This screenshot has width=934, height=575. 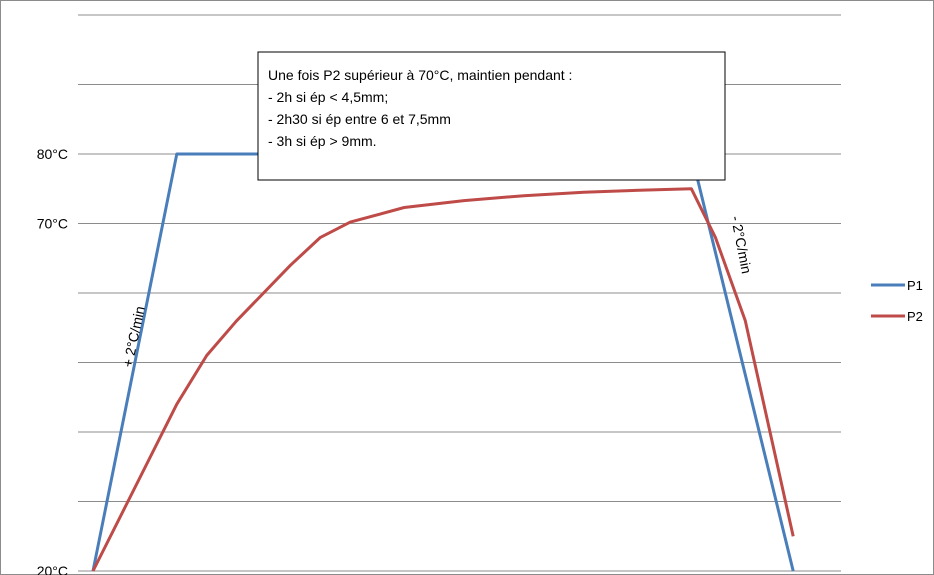 What do you see at coordinates (52, 154) in the screenshot?
I see `y-tick-label: 80°C` at bounding box center [52, 154].